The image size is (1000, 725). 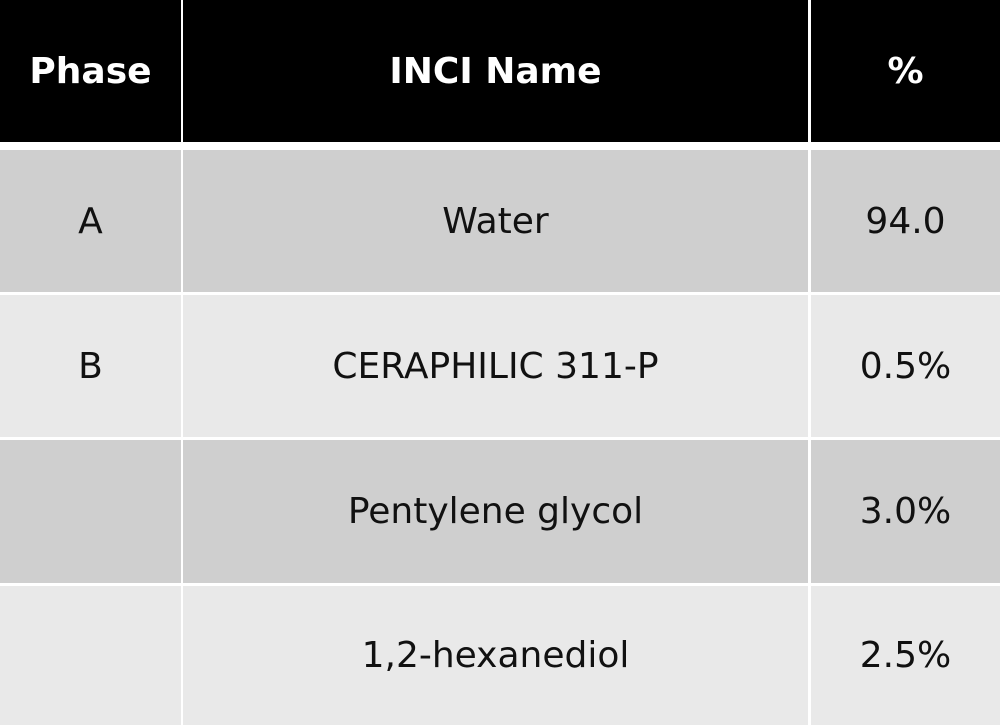 I want to click on table-cell: 0.5%, so click(x=905, y=366).